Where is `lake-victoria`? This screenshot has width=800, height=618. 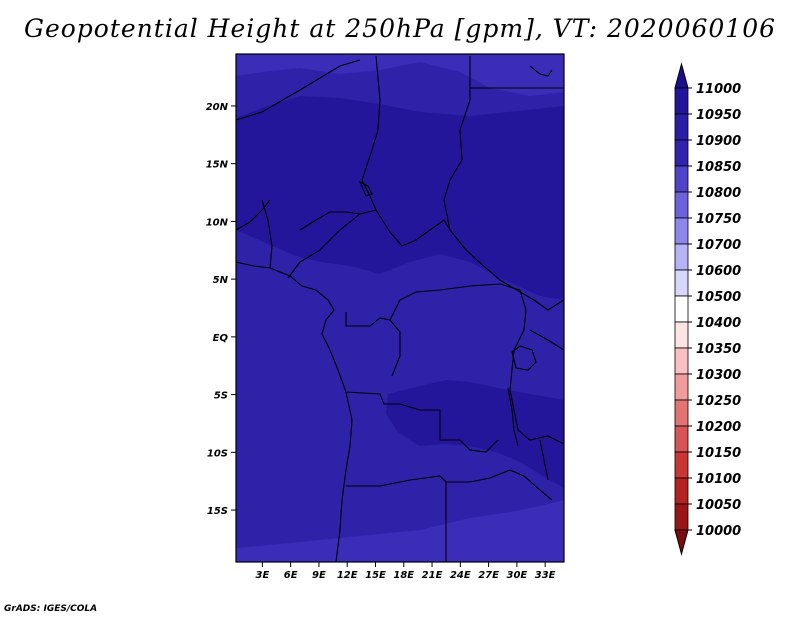 lake-victoria is located at coordinates (524, 358).